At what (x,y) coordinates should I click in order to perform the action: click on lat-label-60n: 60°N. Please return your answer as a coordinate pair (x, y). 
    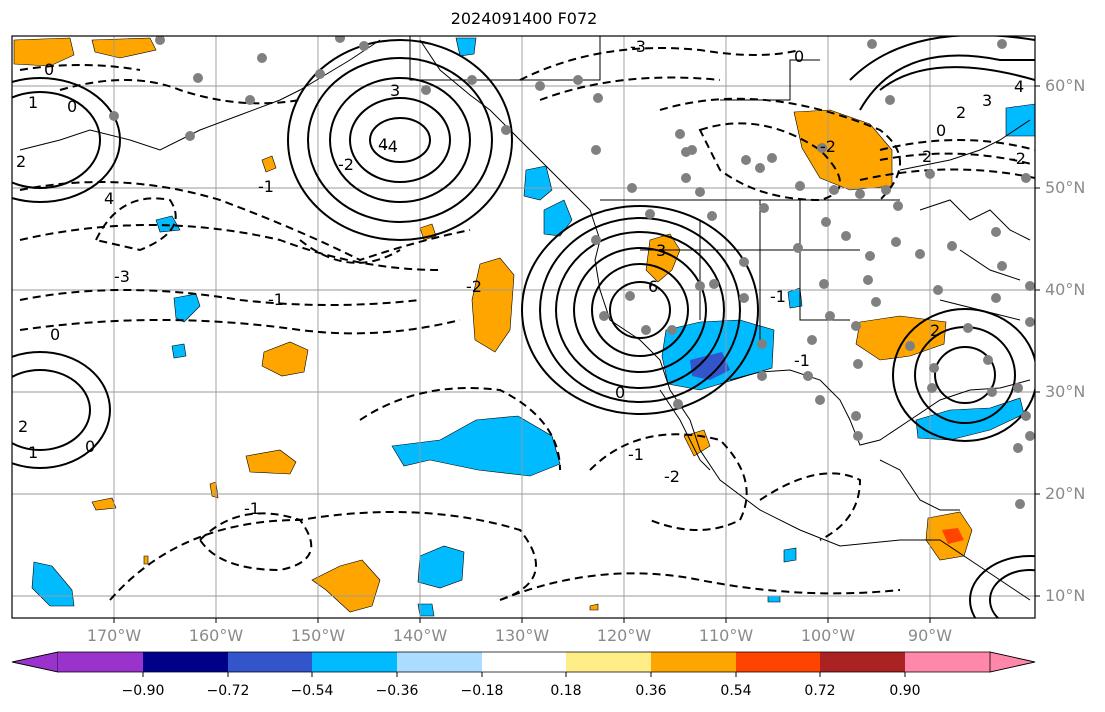
    Looking at the image, I should click on (1065, 85).